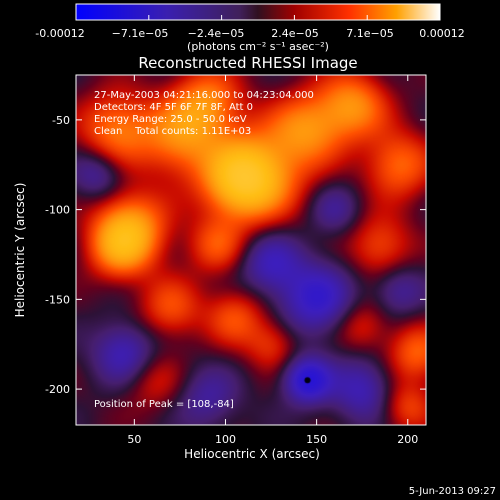 The image size is (500, 500). What do you see at coordinates (57, 299) in the screenshot?
I see `y-tick-label: -150` at bounding box center [57, 299].